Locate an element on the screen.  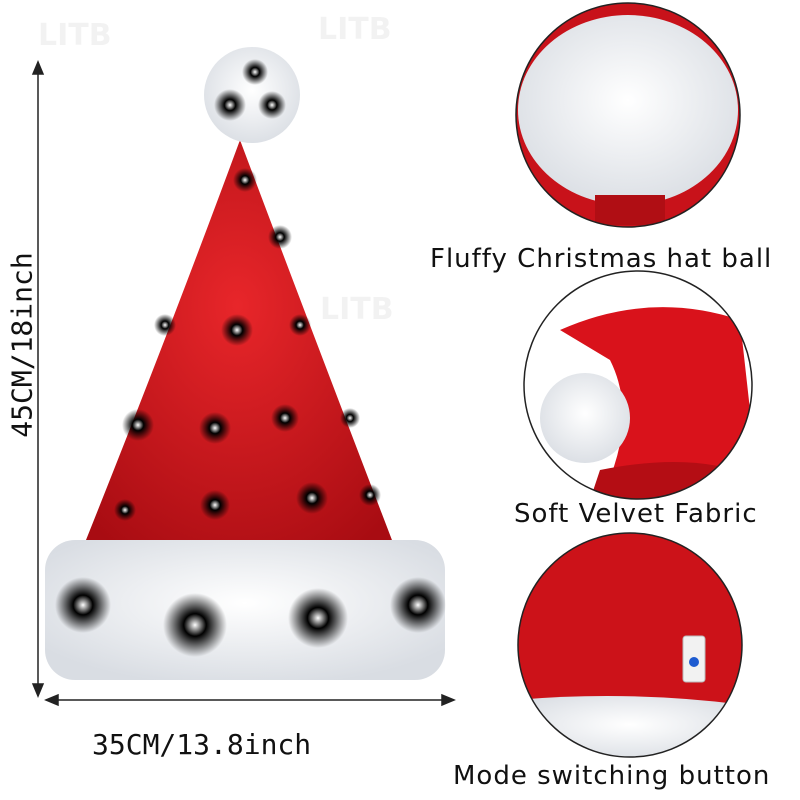
feature-label-hat-ball: Fluffy Christmas hat ball is located at coordinates (601, 259).